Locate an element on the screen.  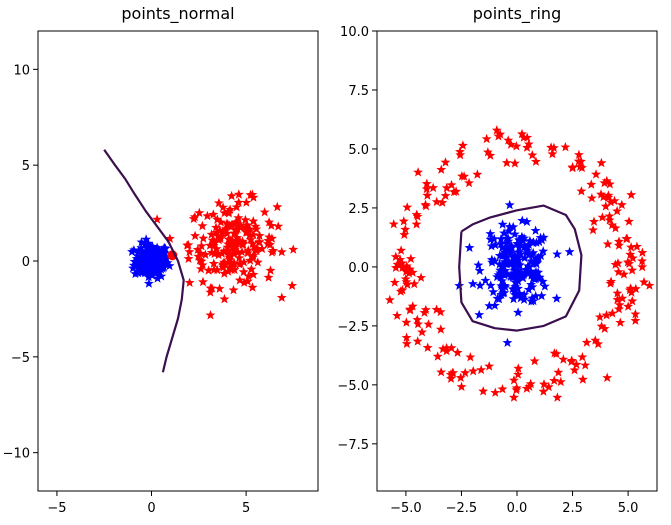
x-tick-label: 5 is located at coordinates (246, 508).